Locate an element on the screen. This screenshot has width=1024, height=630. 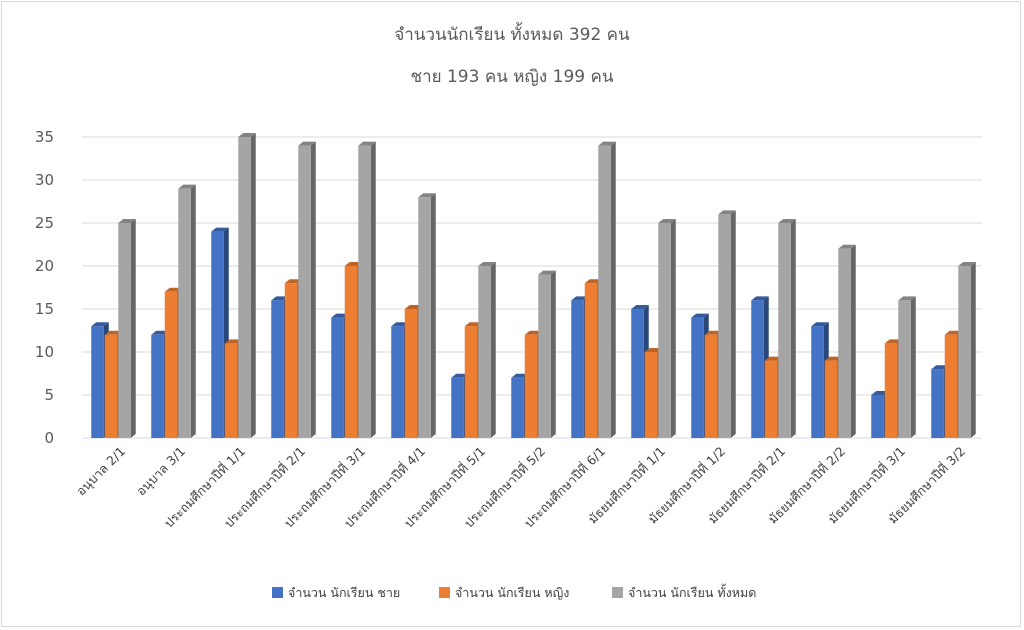
x-category-label: อนุบาล 3/1 is located at coordinates (161, 472).